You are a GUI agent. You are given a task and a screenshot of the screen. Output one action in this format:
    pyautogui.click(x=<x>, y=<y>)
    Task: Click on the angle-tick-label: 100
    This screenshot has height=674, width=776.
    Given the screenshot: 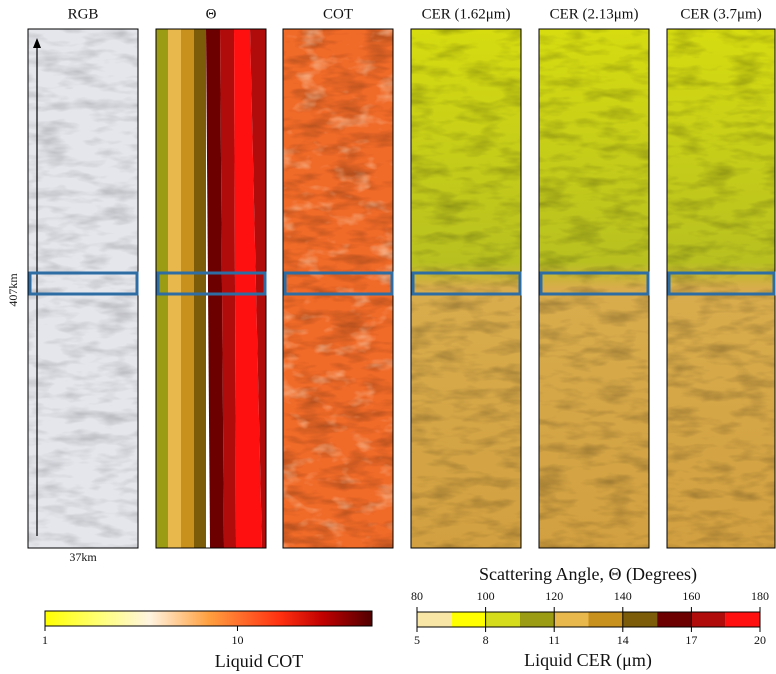 What is the action you would take?
    pyautogui.click(x=486, y=596)
    